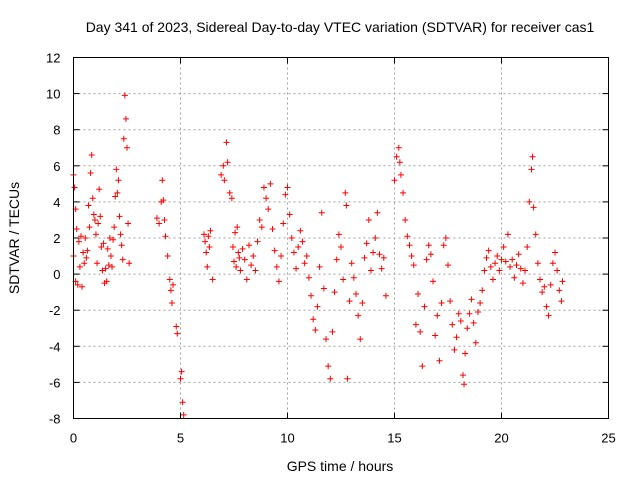 The height and width of the screenshot is (480, 640). What do you see at coordinates (287, 438) in the screenshot?
I see `x-tick-label: 10` at bounding box center [287, 438].